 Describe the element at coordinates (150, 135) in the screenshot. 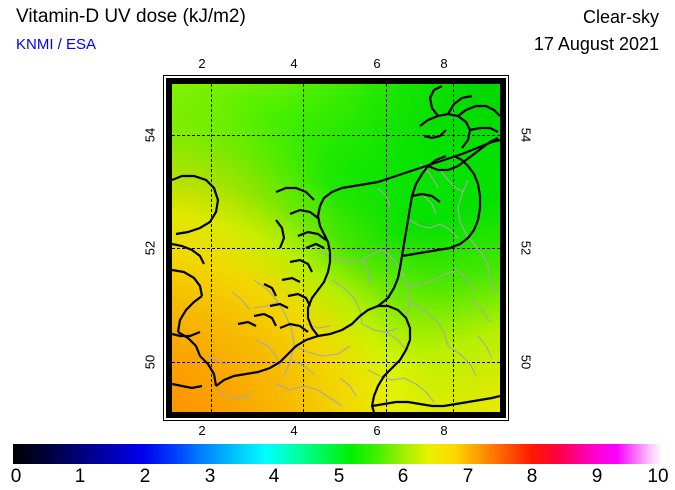

I see `lat-tick-left-54: 54` at that location.